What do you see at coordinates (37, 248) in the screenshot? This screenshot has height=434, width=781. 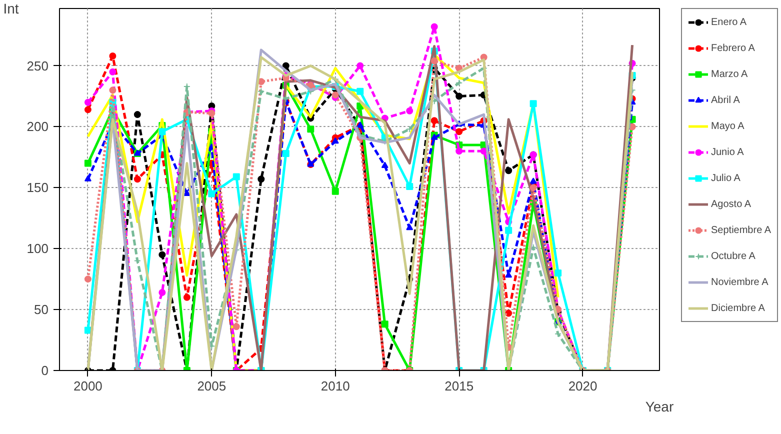 I see `y-tick-label: 100` at bounding box center [37, 248].